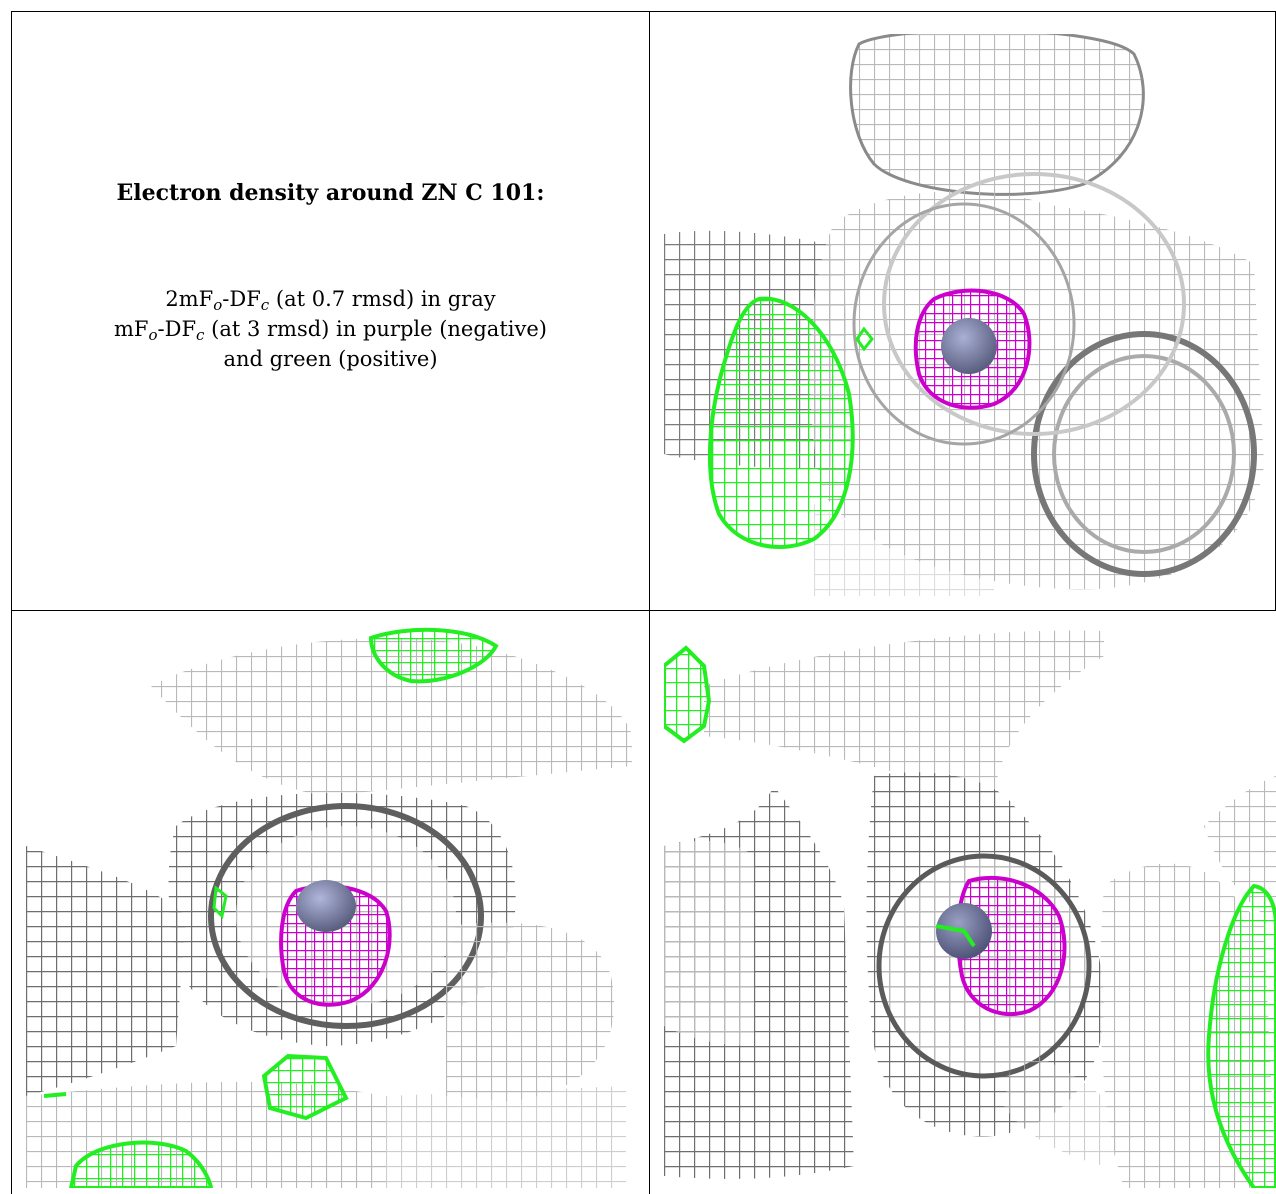 This screenshot has width=1276, height=1194. What do you see at coordinates (200, 335) in the screenshot?
I see `legend-line-purple-sub2: c` at bounding box center [200, 335].